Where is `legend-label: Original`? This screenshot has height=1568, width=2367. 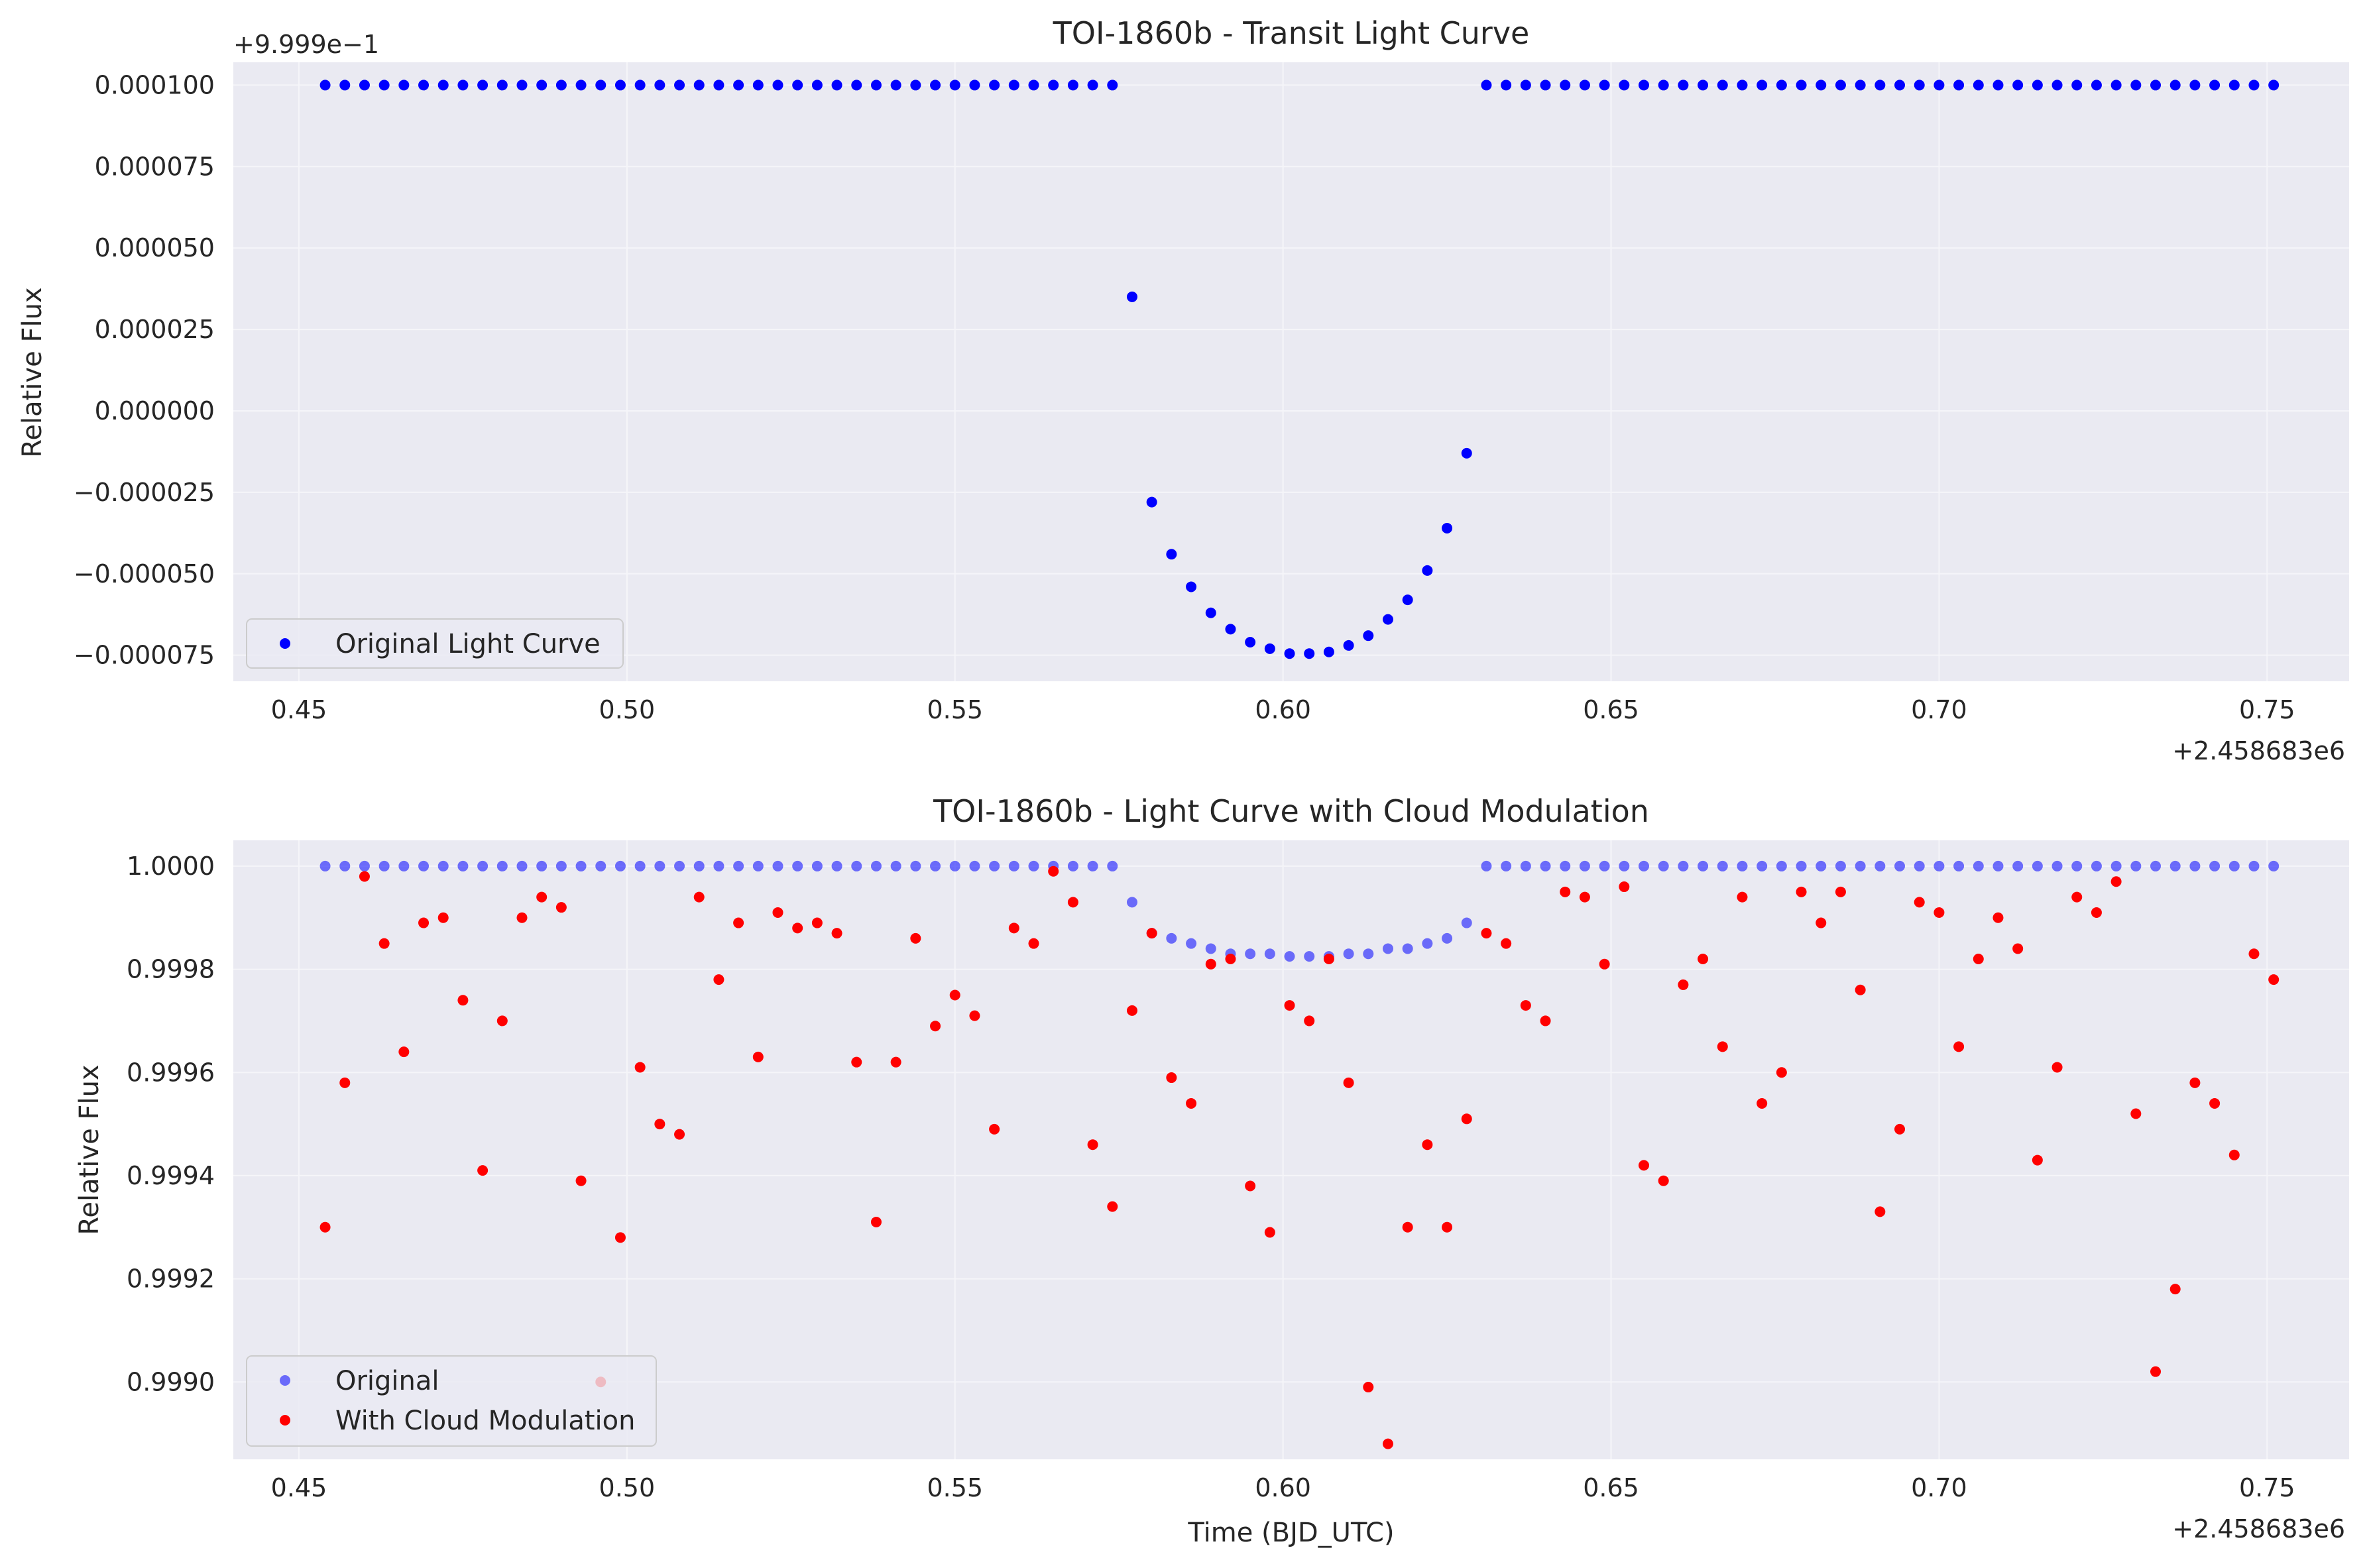
legend-label: Original is located at coordinates (387, 1381).